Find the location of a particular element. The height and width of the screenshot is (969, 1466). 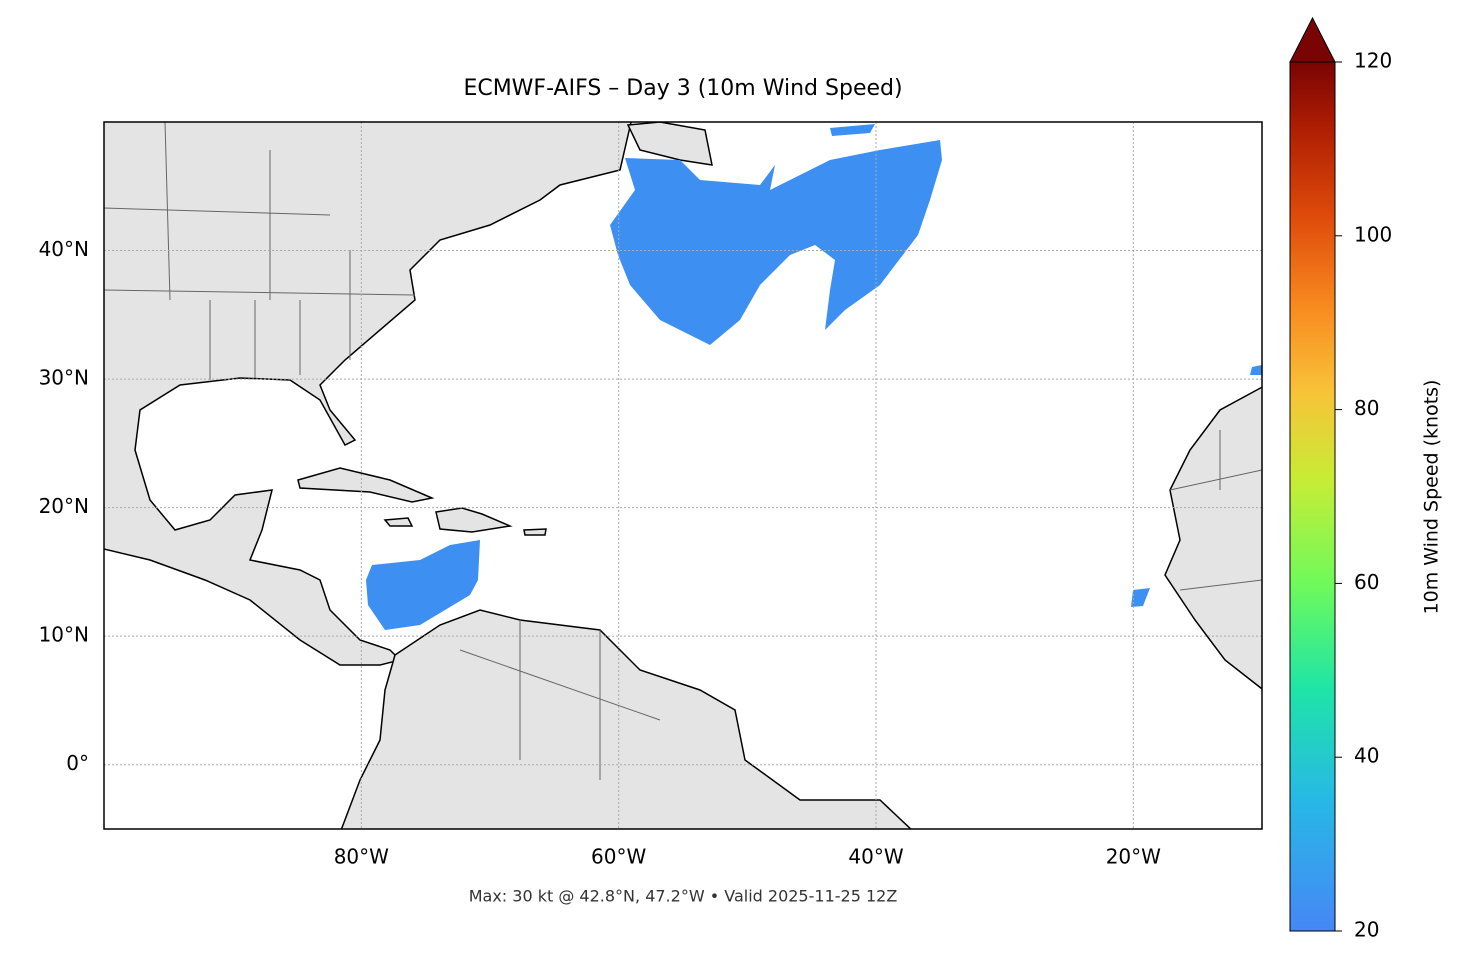

map-title: ECMWF-AIFS – Day 3 (10m Wind Speed) is located at coordinates (682, 88).